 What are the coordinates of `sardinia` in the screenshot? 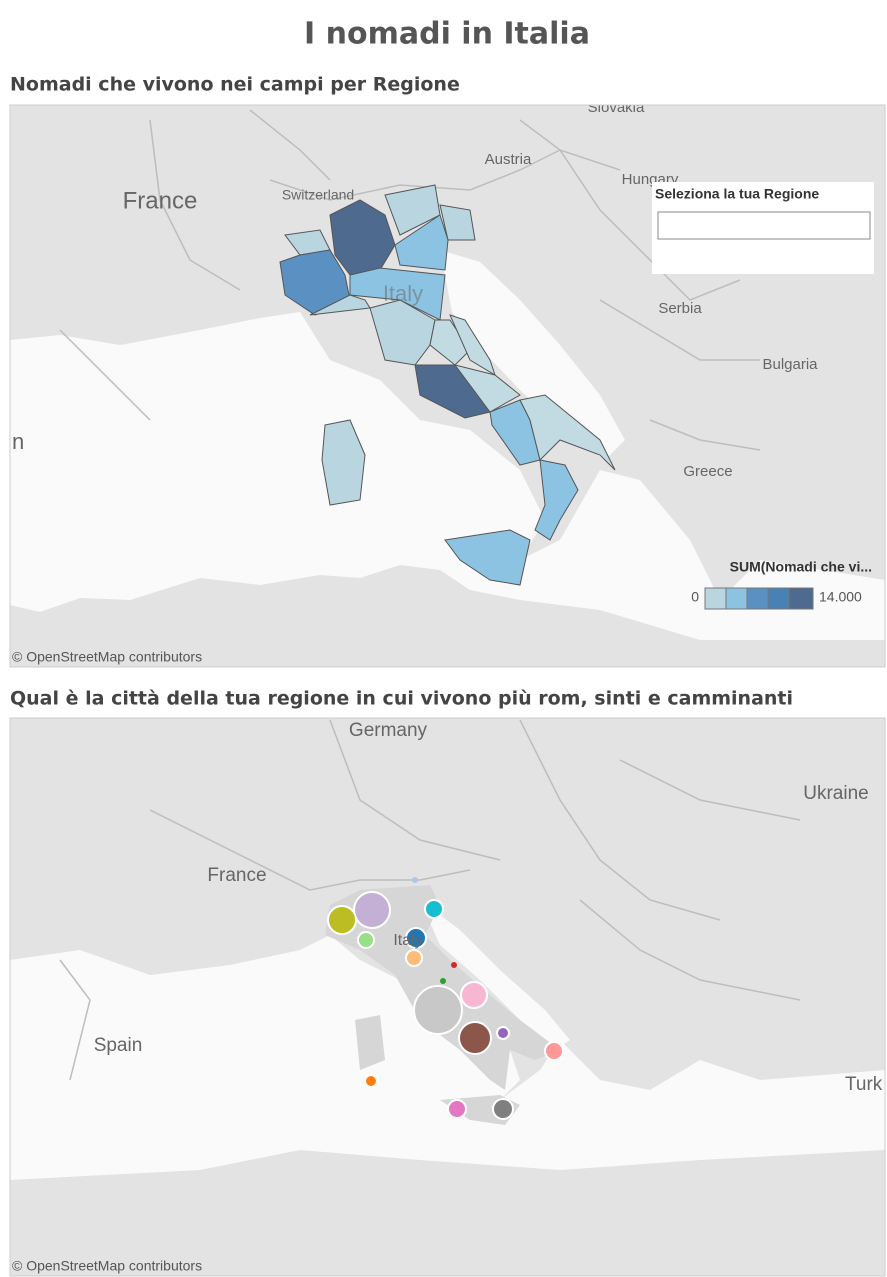 It's located at (370, 1042).